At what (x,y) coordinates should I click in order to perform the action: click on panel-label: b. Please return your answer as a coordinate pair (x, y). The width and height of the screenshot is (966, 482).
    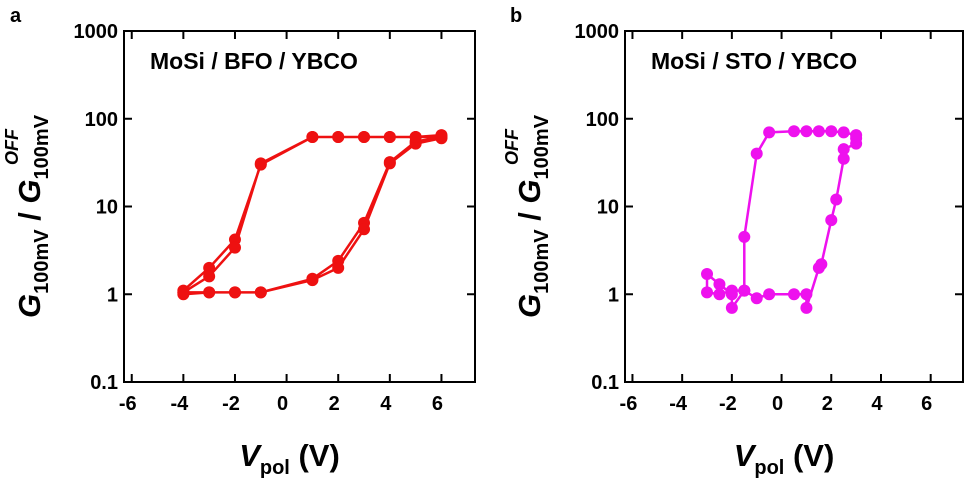
    Looking at the image, I should click on (516, 16).